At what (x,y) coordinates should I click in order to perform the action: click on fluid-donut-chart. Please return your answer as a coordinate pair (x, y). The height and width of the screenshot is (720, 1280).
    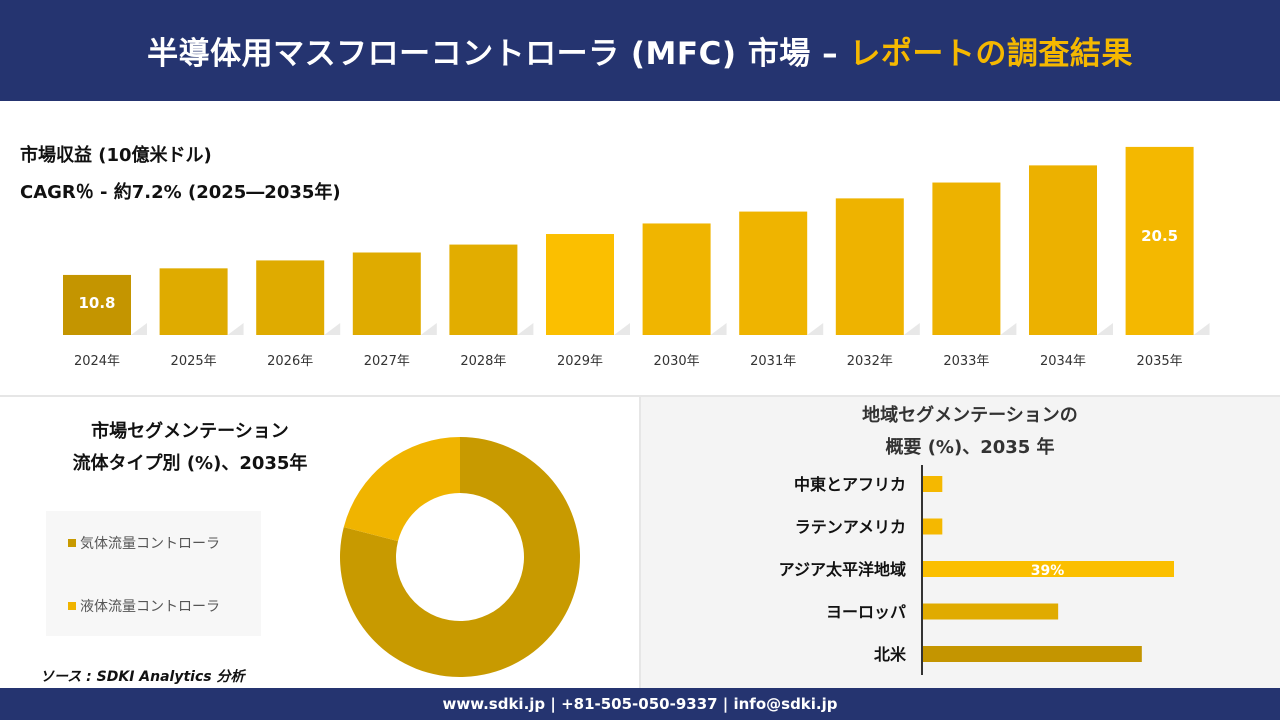
    Looking at the image, I should click on (460, 557).